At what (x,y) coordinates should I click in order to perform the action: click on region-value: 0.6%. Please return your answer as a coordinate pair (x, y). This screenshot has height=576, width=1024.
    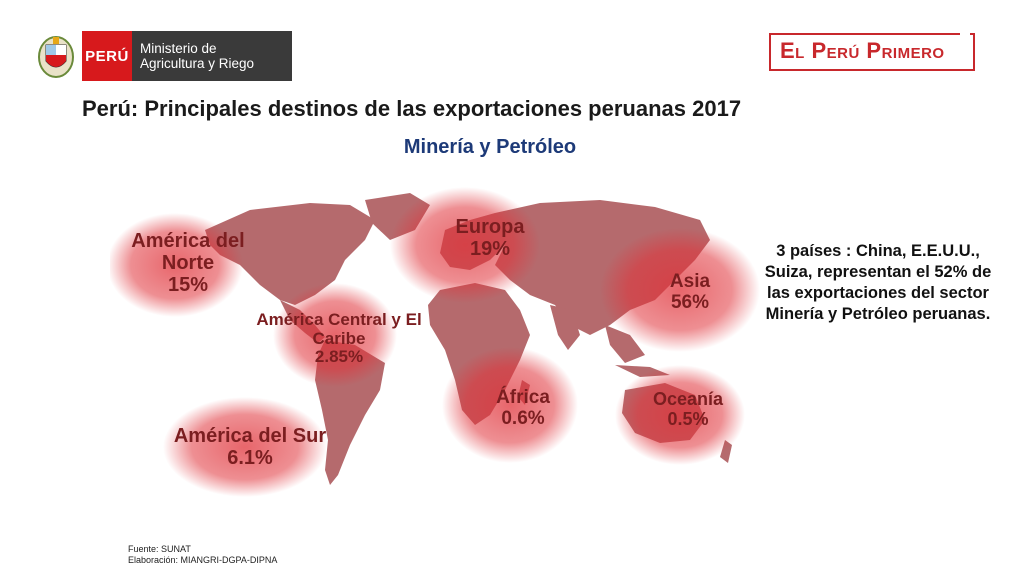
    Looking at the image, I should click on (523, 418).